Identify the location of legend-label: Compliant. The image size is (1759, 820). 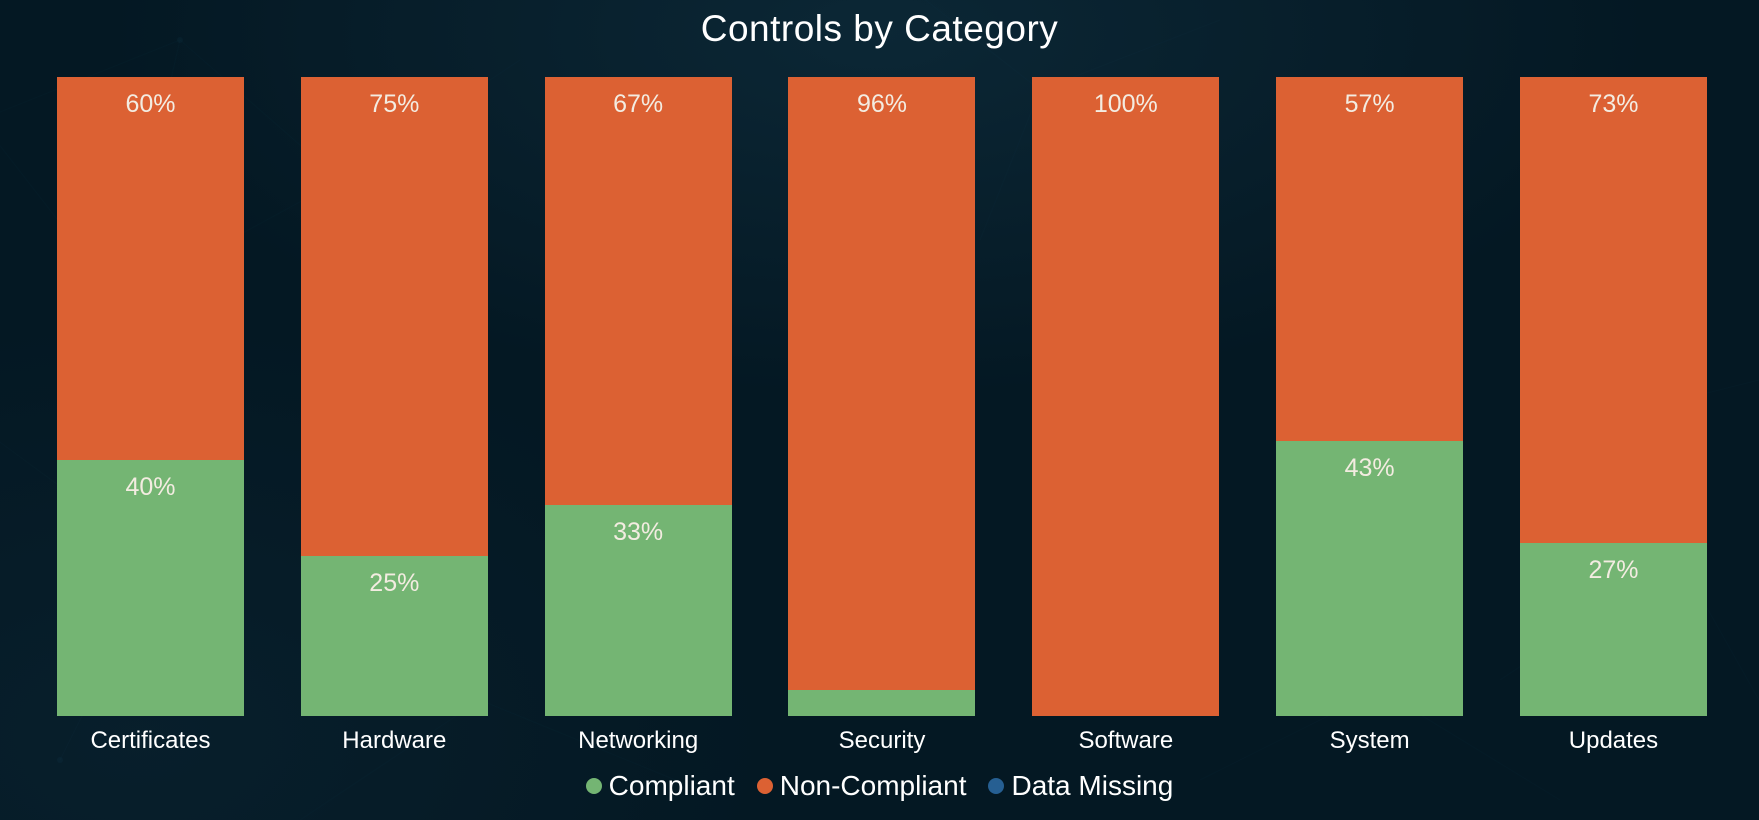
(671, 785).